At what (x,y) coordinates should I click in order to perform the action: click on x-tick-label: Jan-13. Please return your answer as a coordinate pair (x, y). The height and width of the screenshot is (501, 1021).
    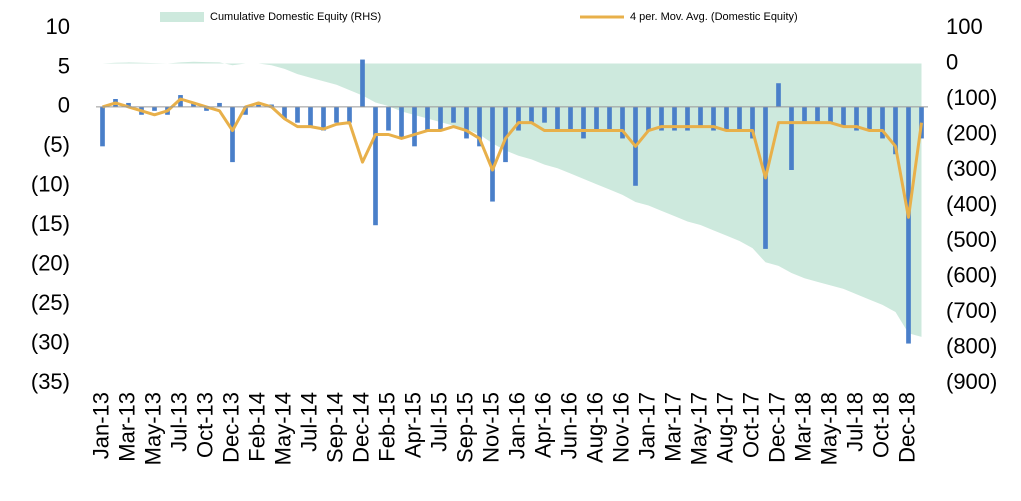
    Looking at the image, I should click on (100, 425).